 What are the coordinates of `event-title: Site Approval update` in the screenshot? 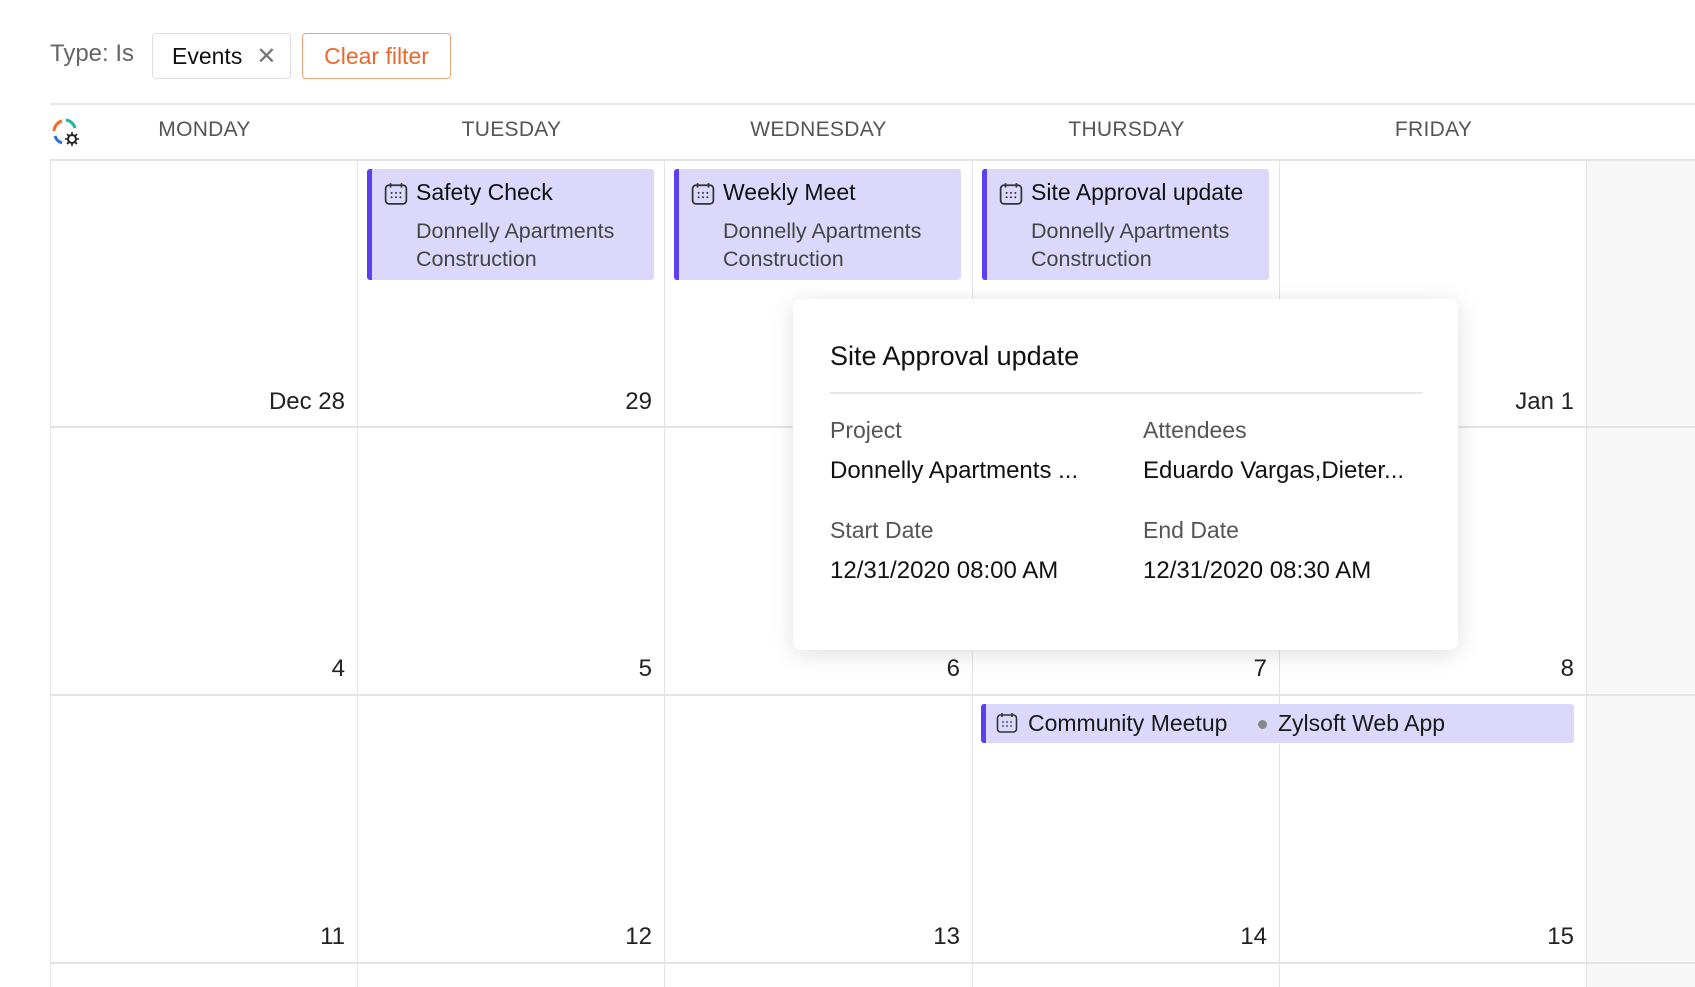 It's located at (1137, 192).